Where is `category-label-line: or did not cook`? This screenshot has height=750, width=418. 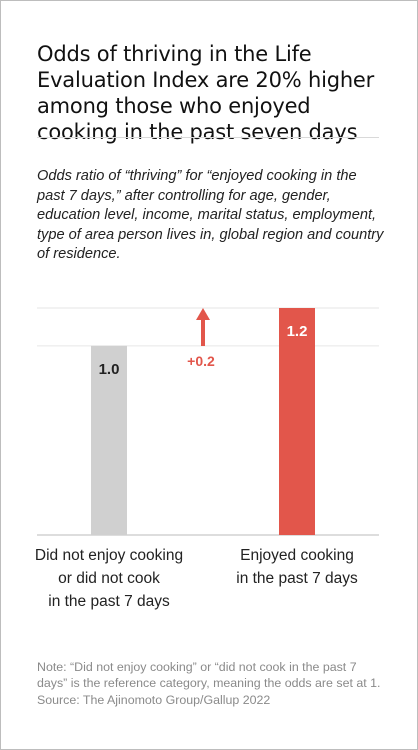 category-label-line: or did not cook is located at coordinates (109, 578).